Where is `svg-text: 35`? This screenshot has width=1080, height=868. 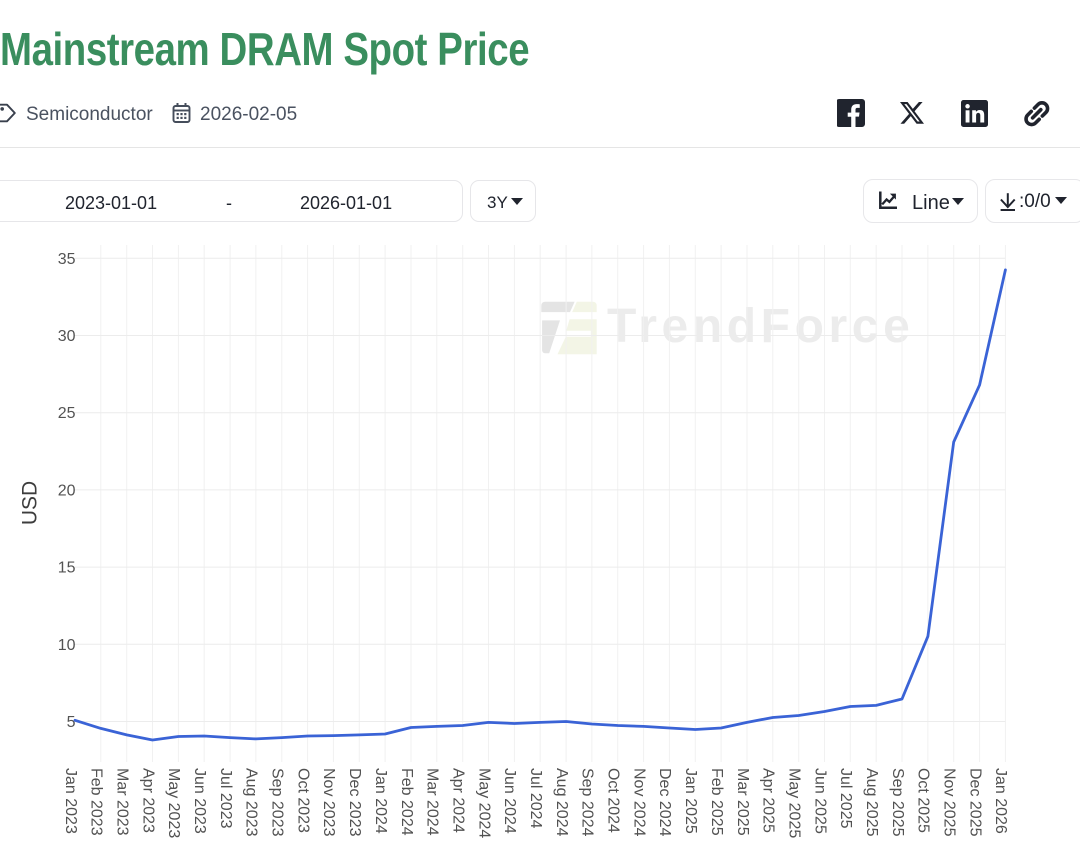 svg-text: 35 is located at coordinates (67, 259).